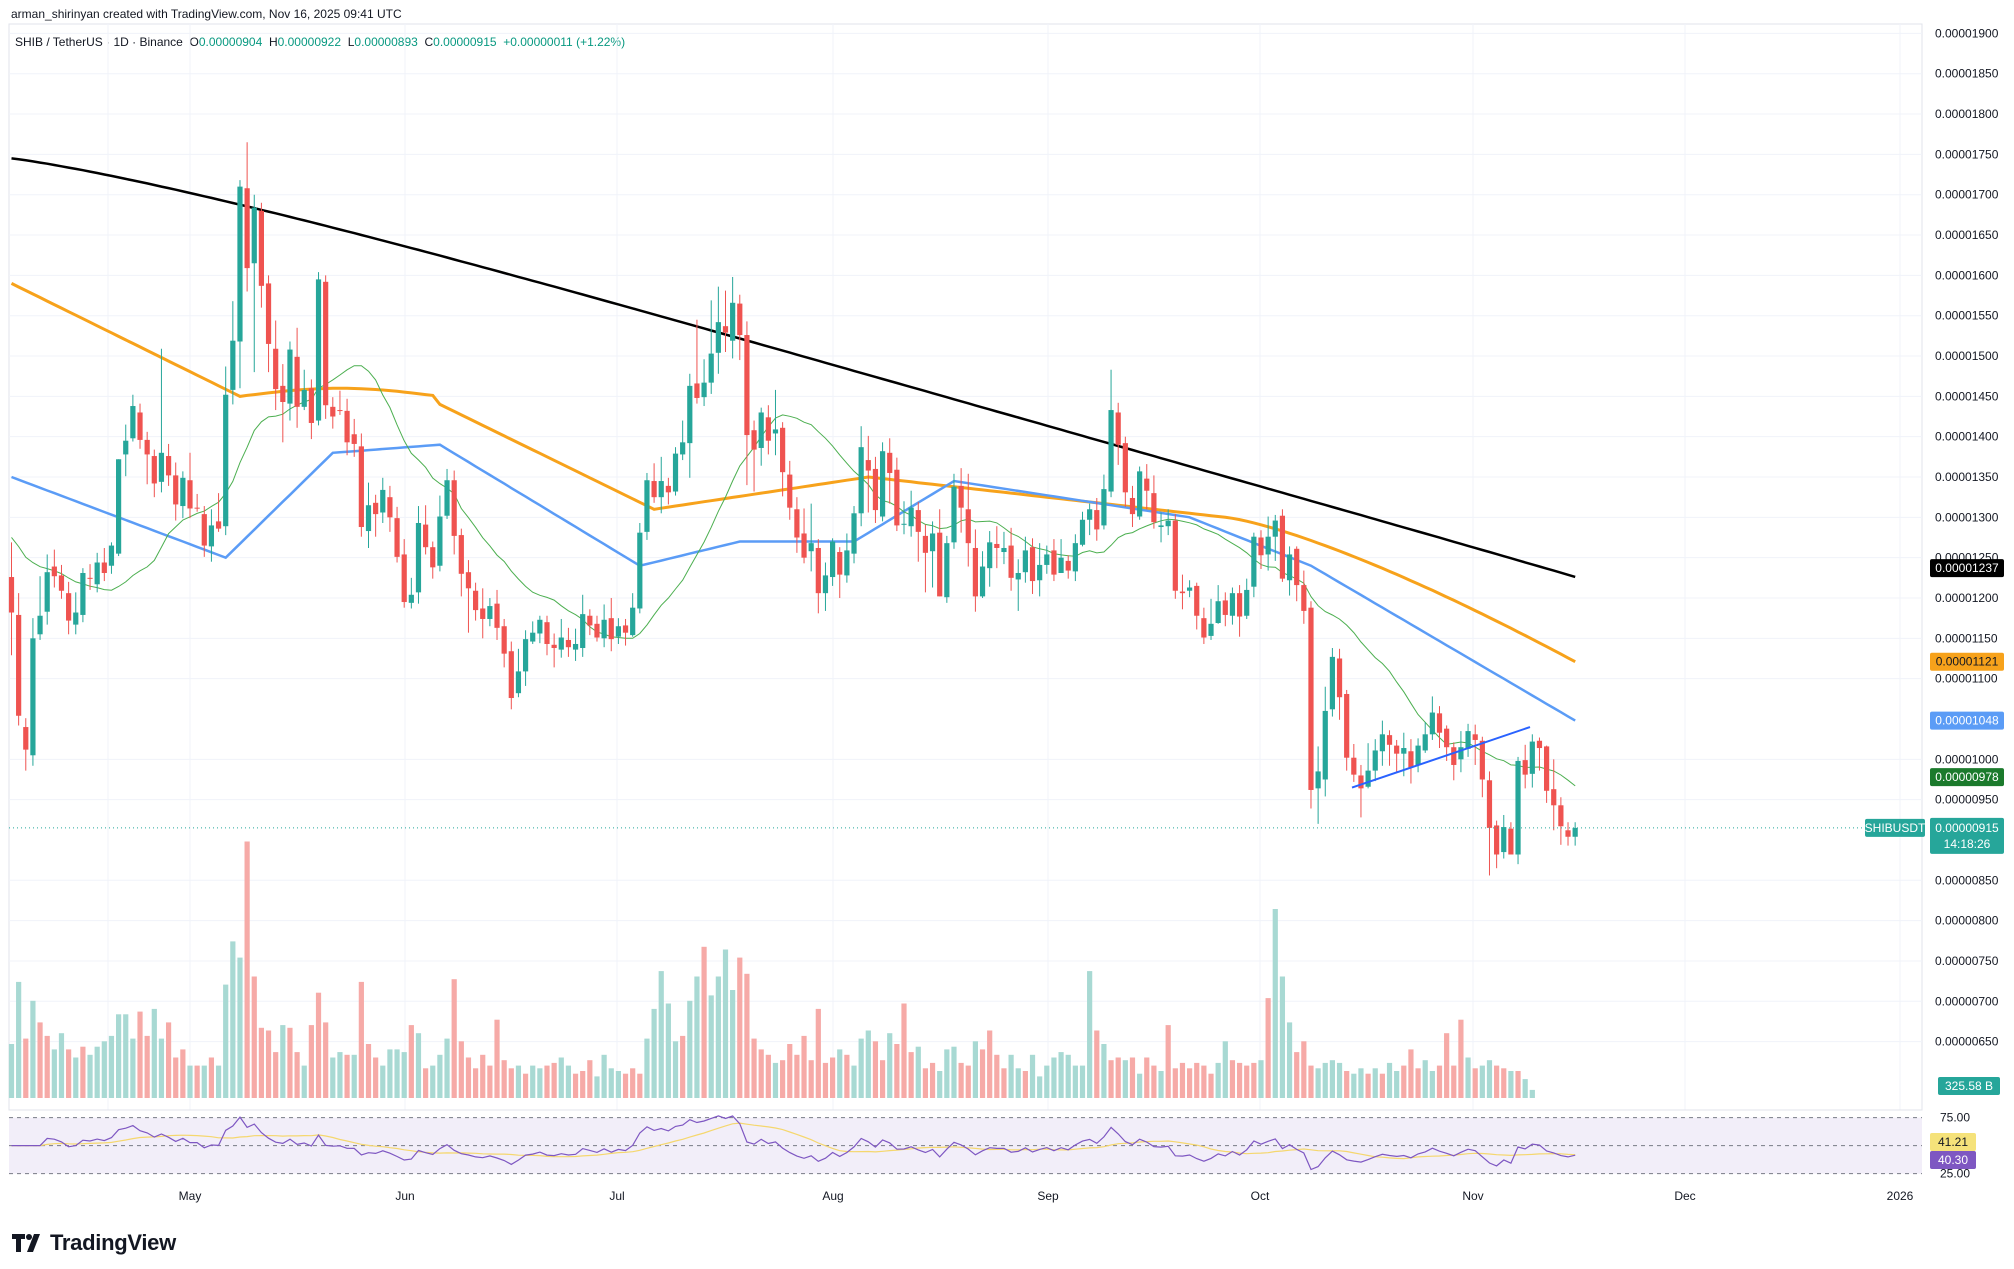  What do you see at coordinates (1967, 921) in the screenshot?
I see `price-tick-label: 0.00000800` at bounding box center [1967, 921].